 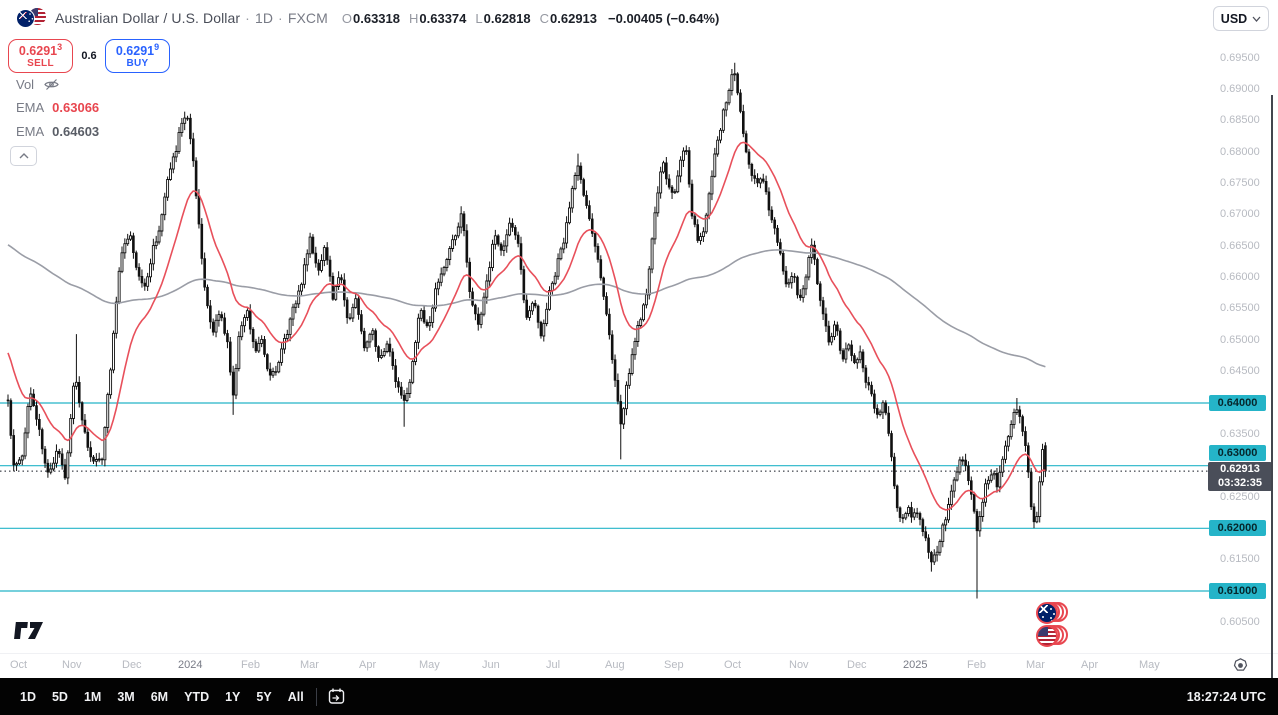 I want to click on ema-slow-legend-row: EMA 0.64603, so click(x=57, y=131).